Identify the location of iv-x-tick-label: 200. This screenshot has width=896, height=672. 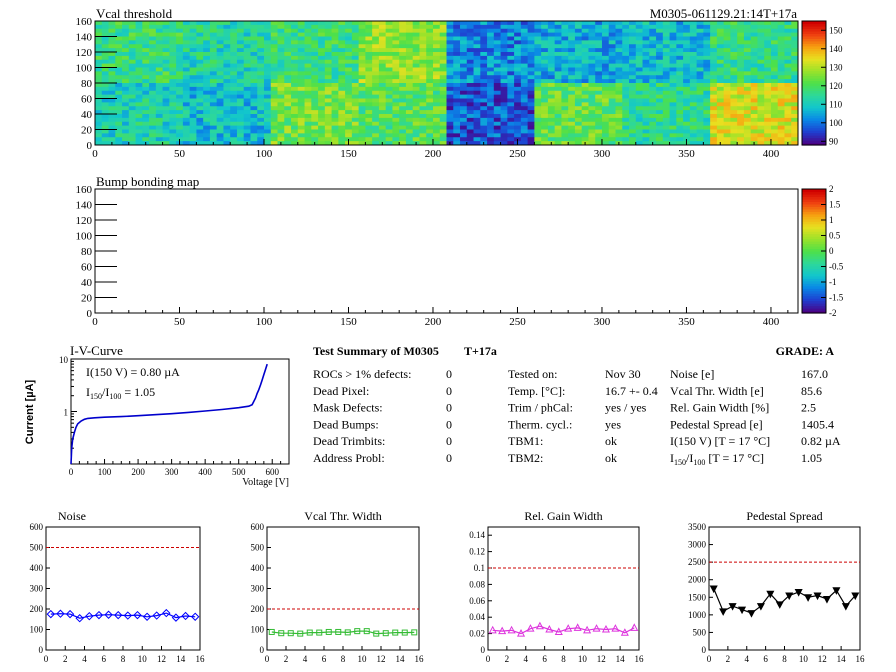
(138, 472).